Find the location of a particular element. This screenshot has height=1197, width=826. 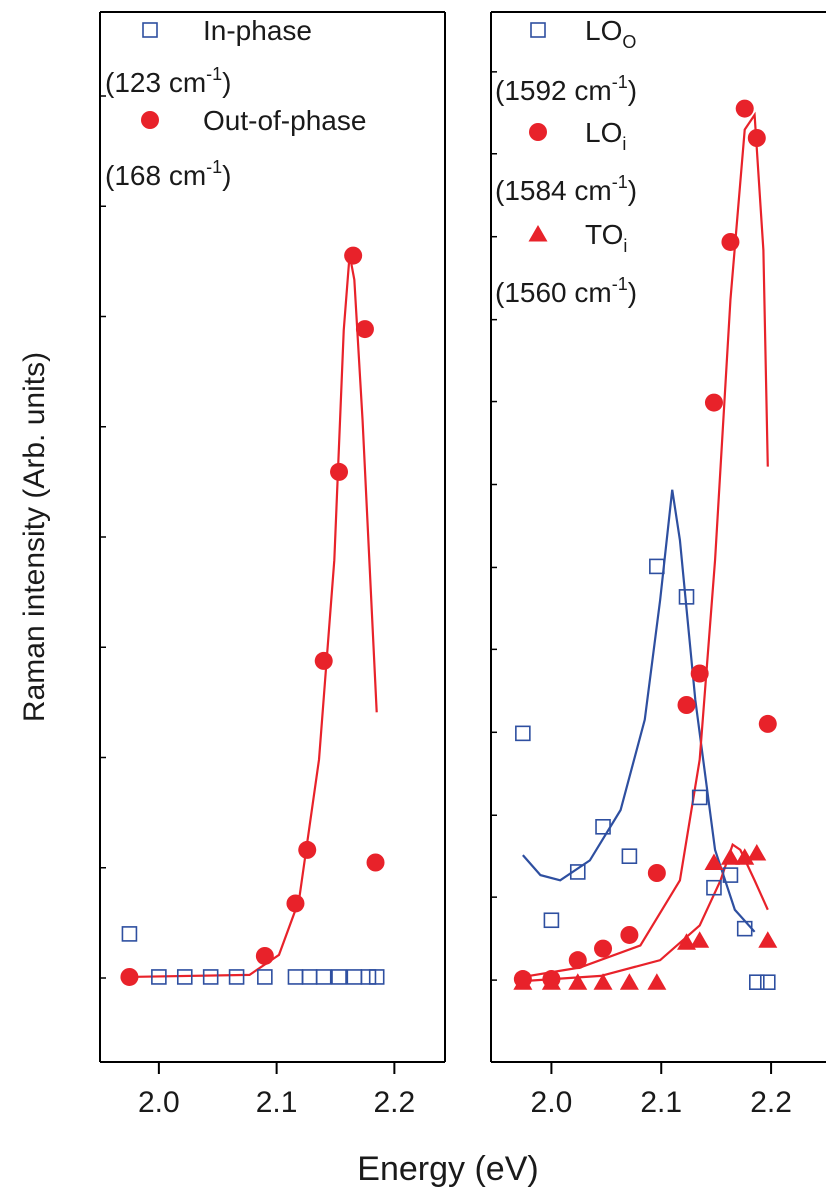

wavenumber-text: (168 cm is located at coordinates (155, 175).